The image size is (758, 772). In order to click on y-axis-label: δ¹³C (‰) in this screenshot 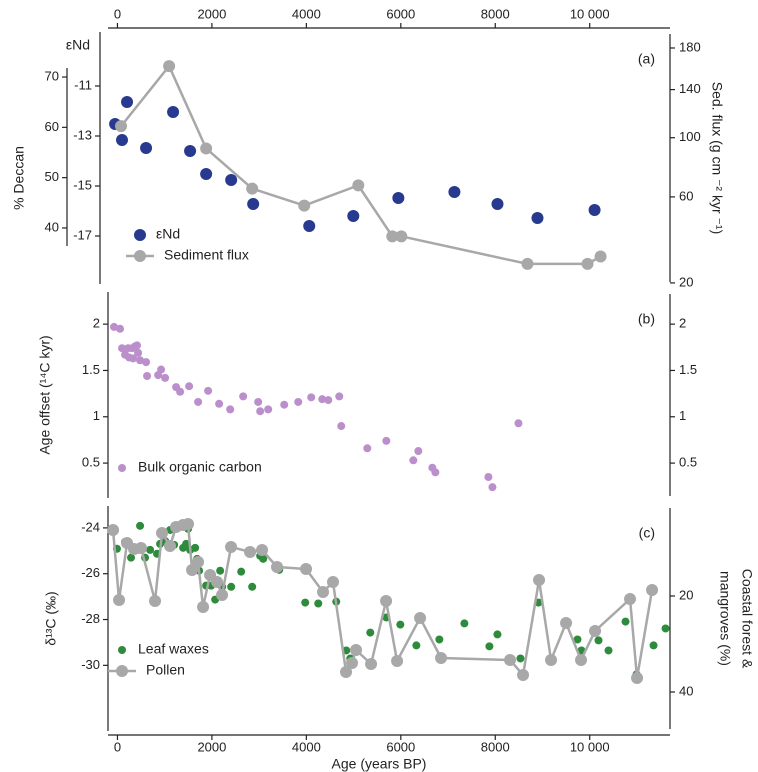, I will do `click(51, 618)`.